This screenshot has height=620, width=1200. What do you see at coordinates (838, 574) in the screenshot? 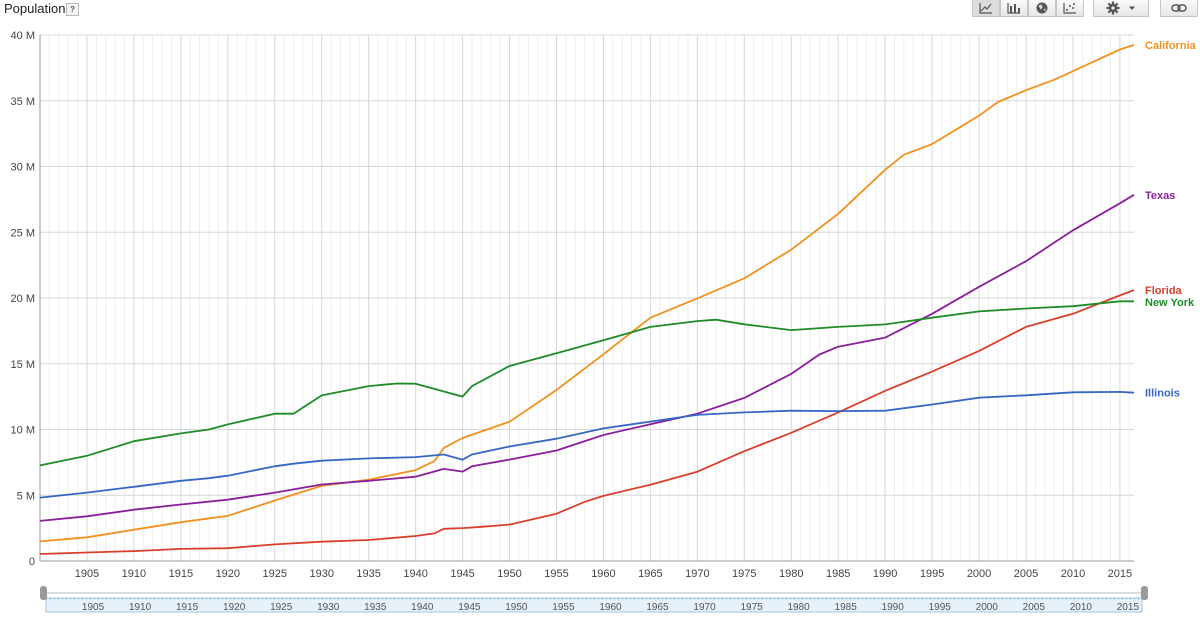
I see `x-tick-label: 1985` at bounding box center [838, 574].